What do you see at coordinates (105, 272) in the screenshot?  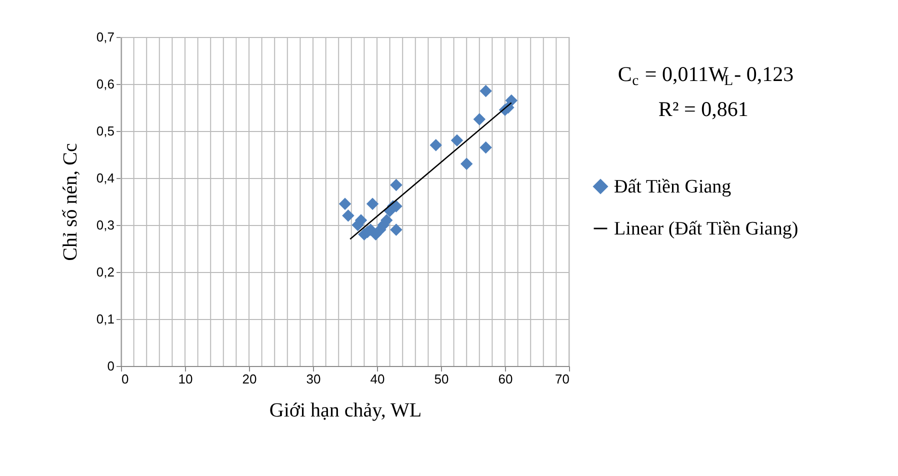 I see `y-tick-label: 0,2` at bounding box center [105, 272].